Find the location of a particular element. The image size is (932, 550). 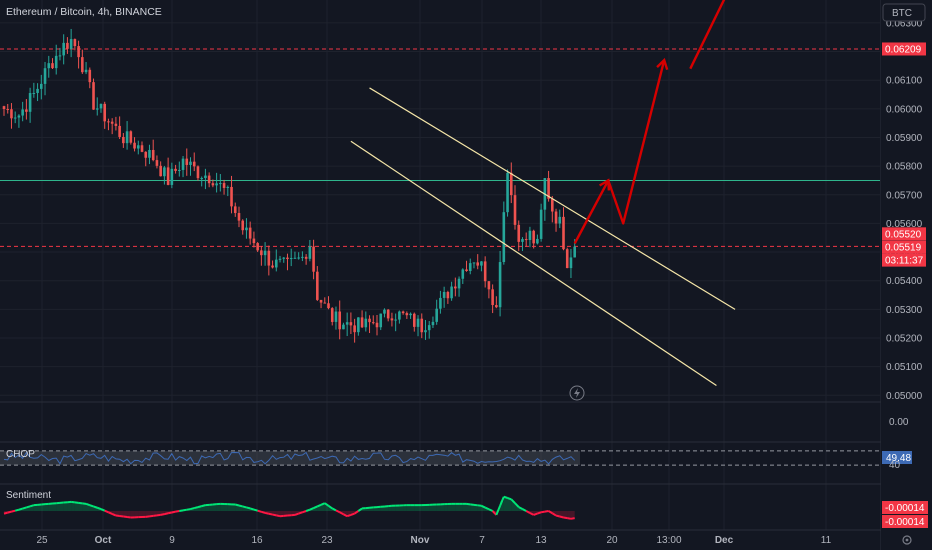

time-label: Dec is located at coordinates (724, 540).